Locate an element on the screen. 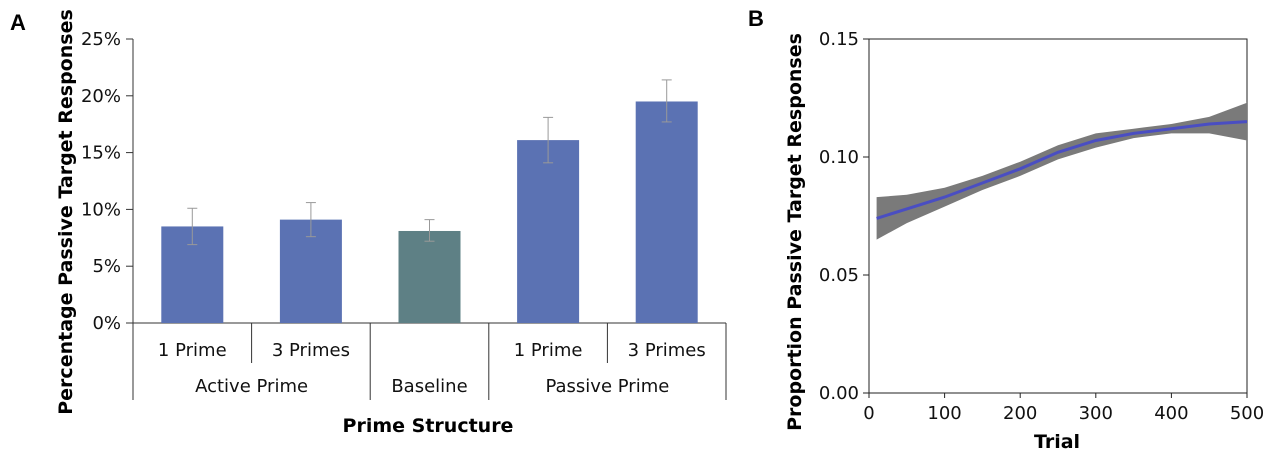 The height and width of the screenshot is (454, 1266). series-line is located at coordinates (1062, 170).